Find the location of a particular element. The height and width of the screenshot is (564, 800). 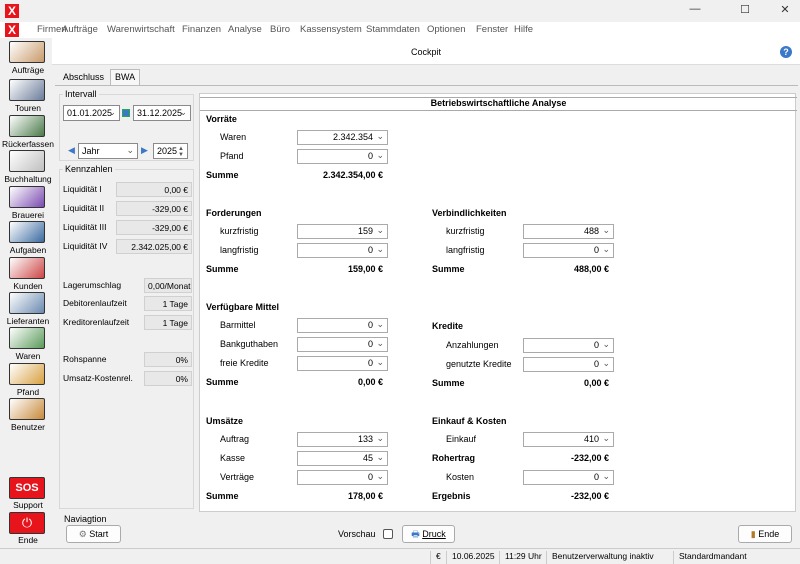

druck-button: 🖶 Druck is located at coordinates (428, 534).